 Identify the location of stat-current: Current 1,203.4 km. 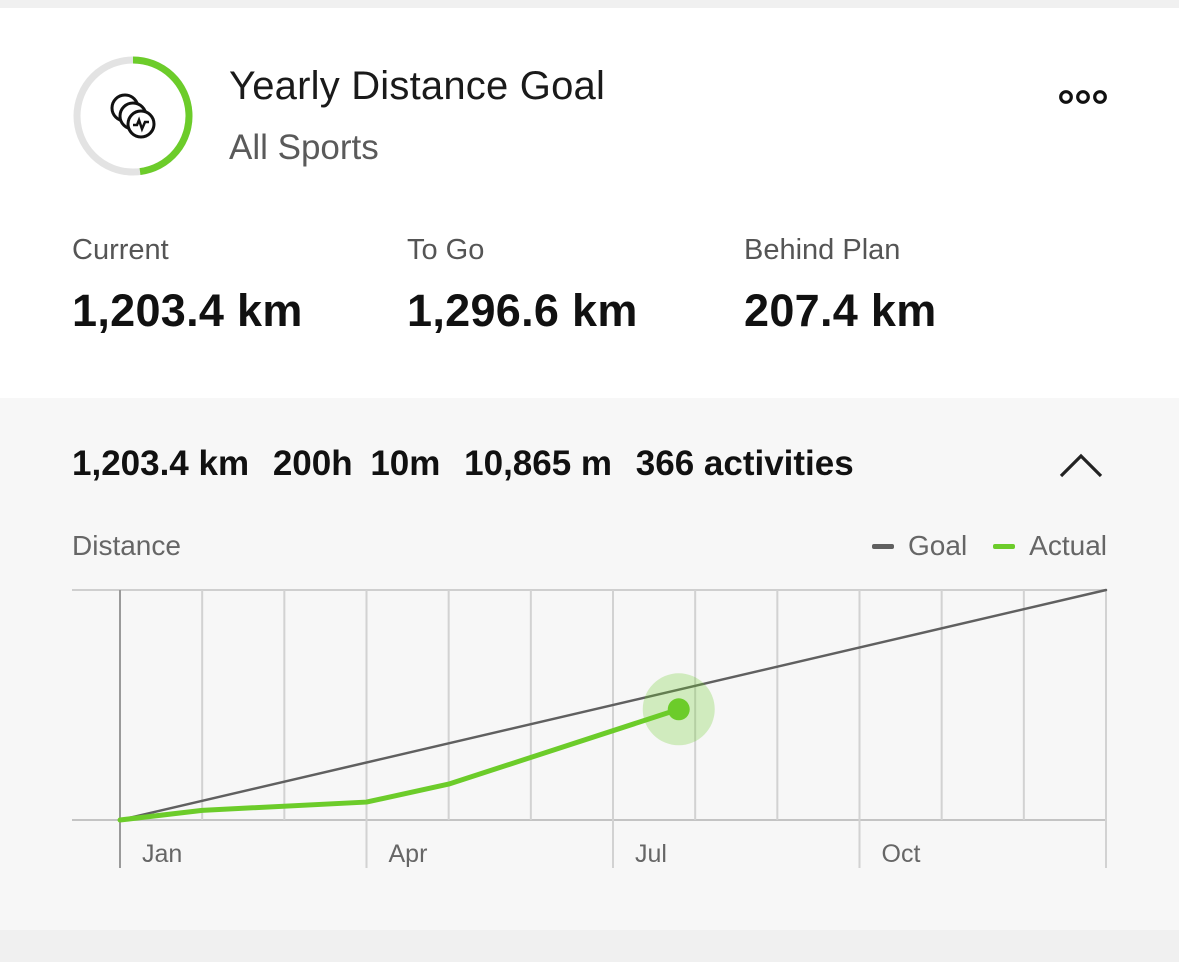
(187, 285).